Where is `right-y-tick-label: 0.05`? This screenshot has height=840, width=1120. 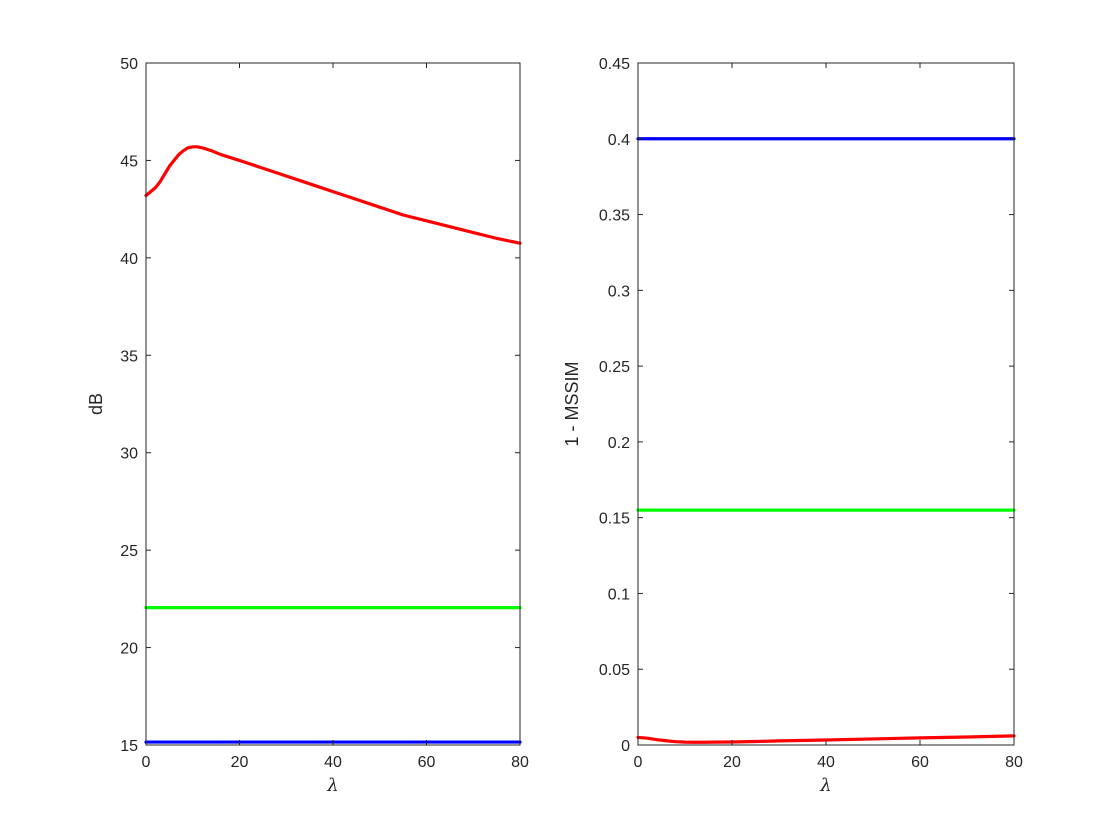
right-y-tick-label: 0.05 is located at coordinates (614, 670).